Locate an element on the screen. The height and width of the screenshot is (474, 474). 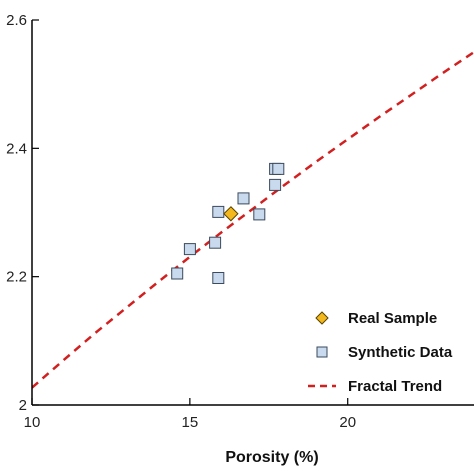
legend: Real Sample Synthetic Data Fractal Trend is located at coordinates (380, 352).